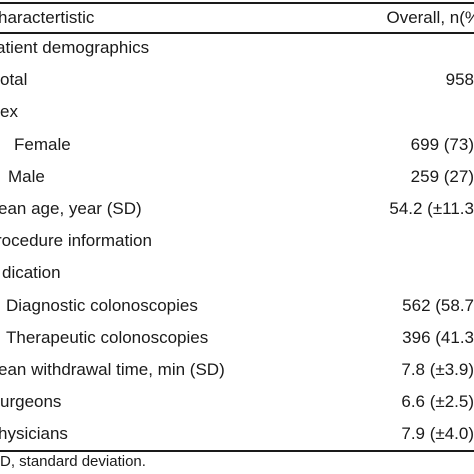 This screenshot has width=474, height=474. What do you see at coordinates (430, 17) in the screenshot?
I see `header-overall: Overall, n(%` at bounding box center [430, 17].